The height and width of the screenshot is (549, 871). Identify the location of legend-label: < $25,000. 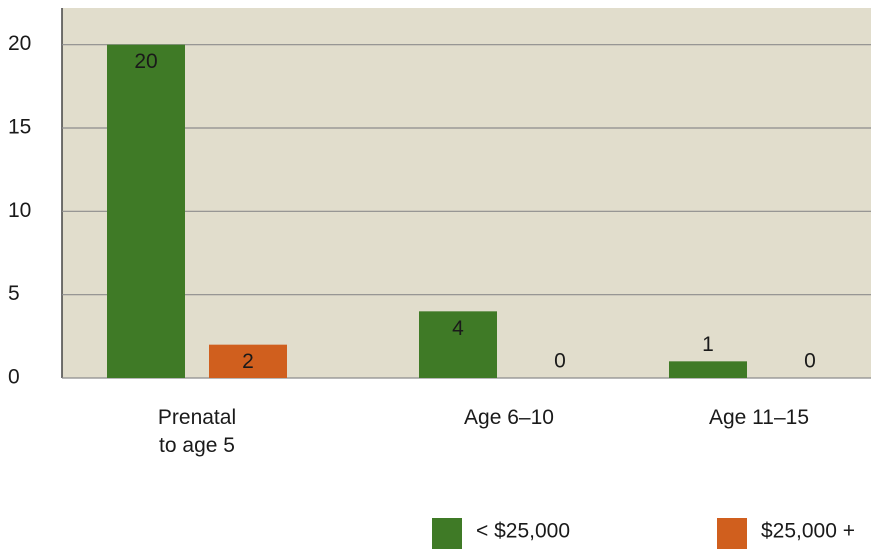
(523, 531).